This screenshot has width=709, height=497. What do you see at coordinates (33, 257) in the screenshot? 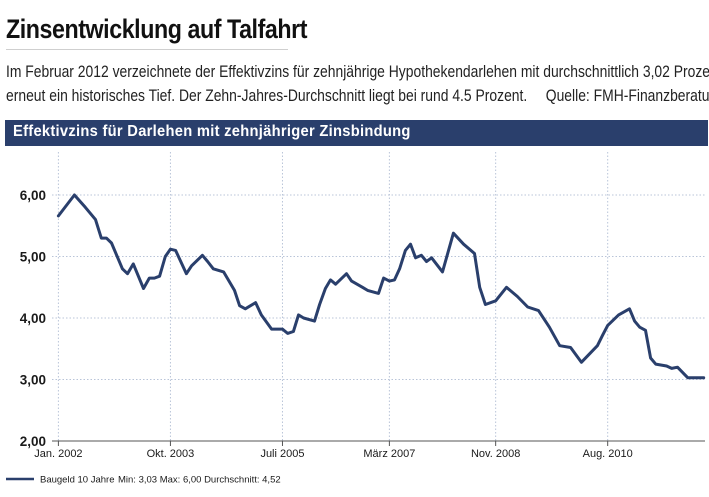
I see `y-tick-label: 5,00` at bounding box center [33, 257].